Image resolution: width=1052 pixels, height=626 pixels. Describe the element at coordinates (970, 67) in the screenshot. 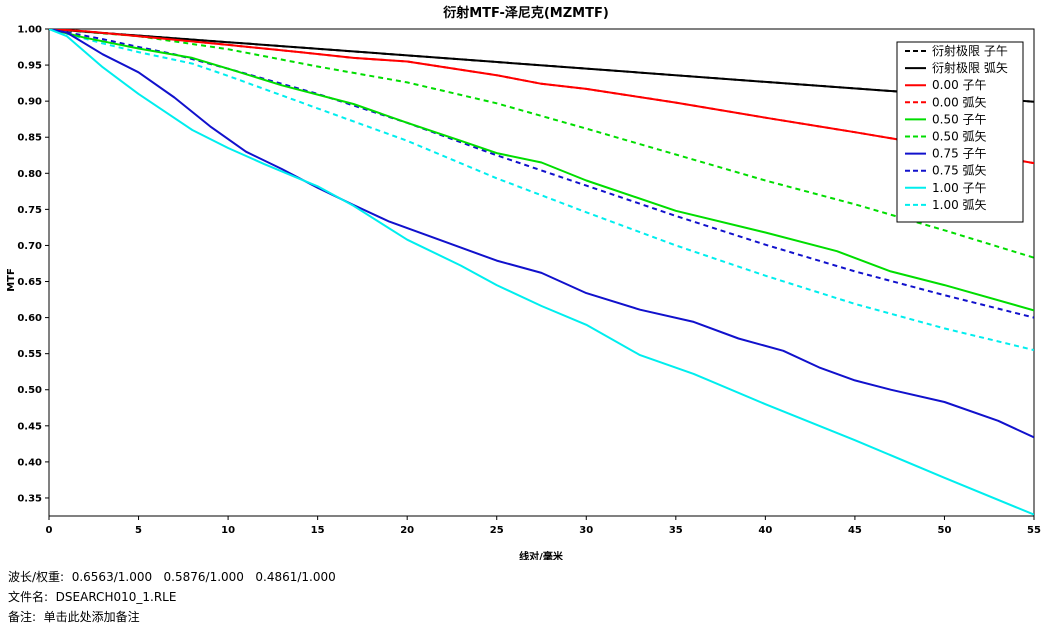

I see `legend-entry: 衍射极限 弧矢` at that location.